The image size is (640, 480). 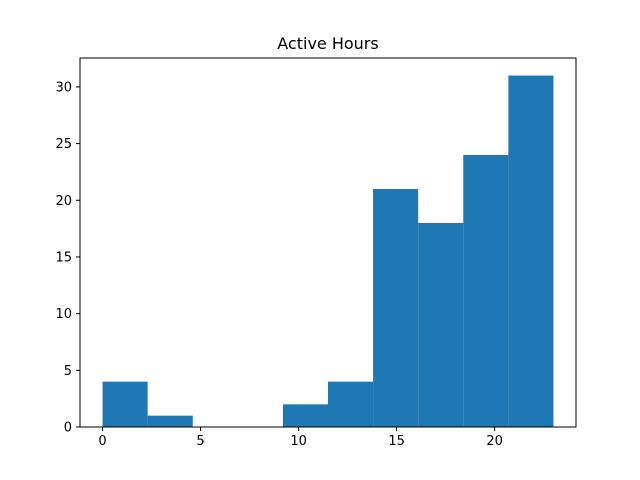 I want to click on x-tick-label: 20, so click(x=494, y=441).